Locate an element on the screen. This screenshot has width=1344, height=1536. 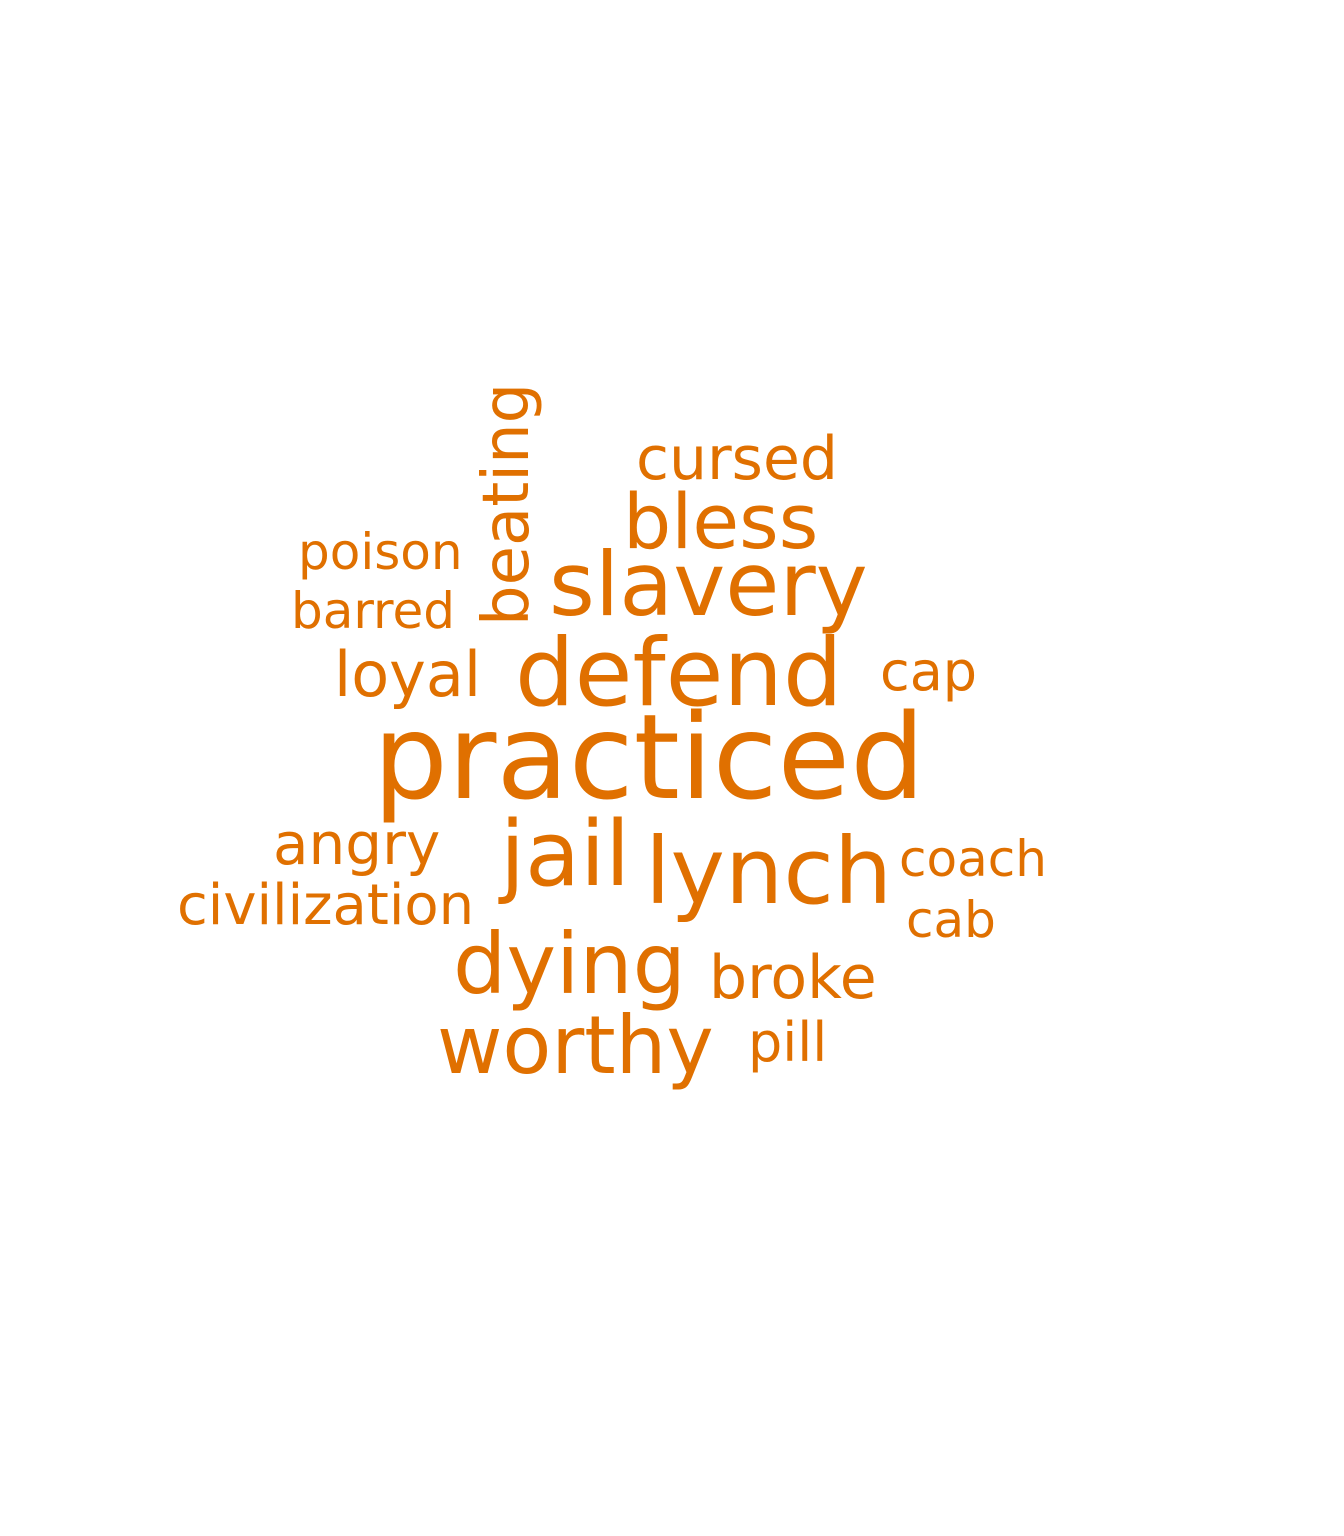
word-angry: angry is located at coordinates (357, 844).